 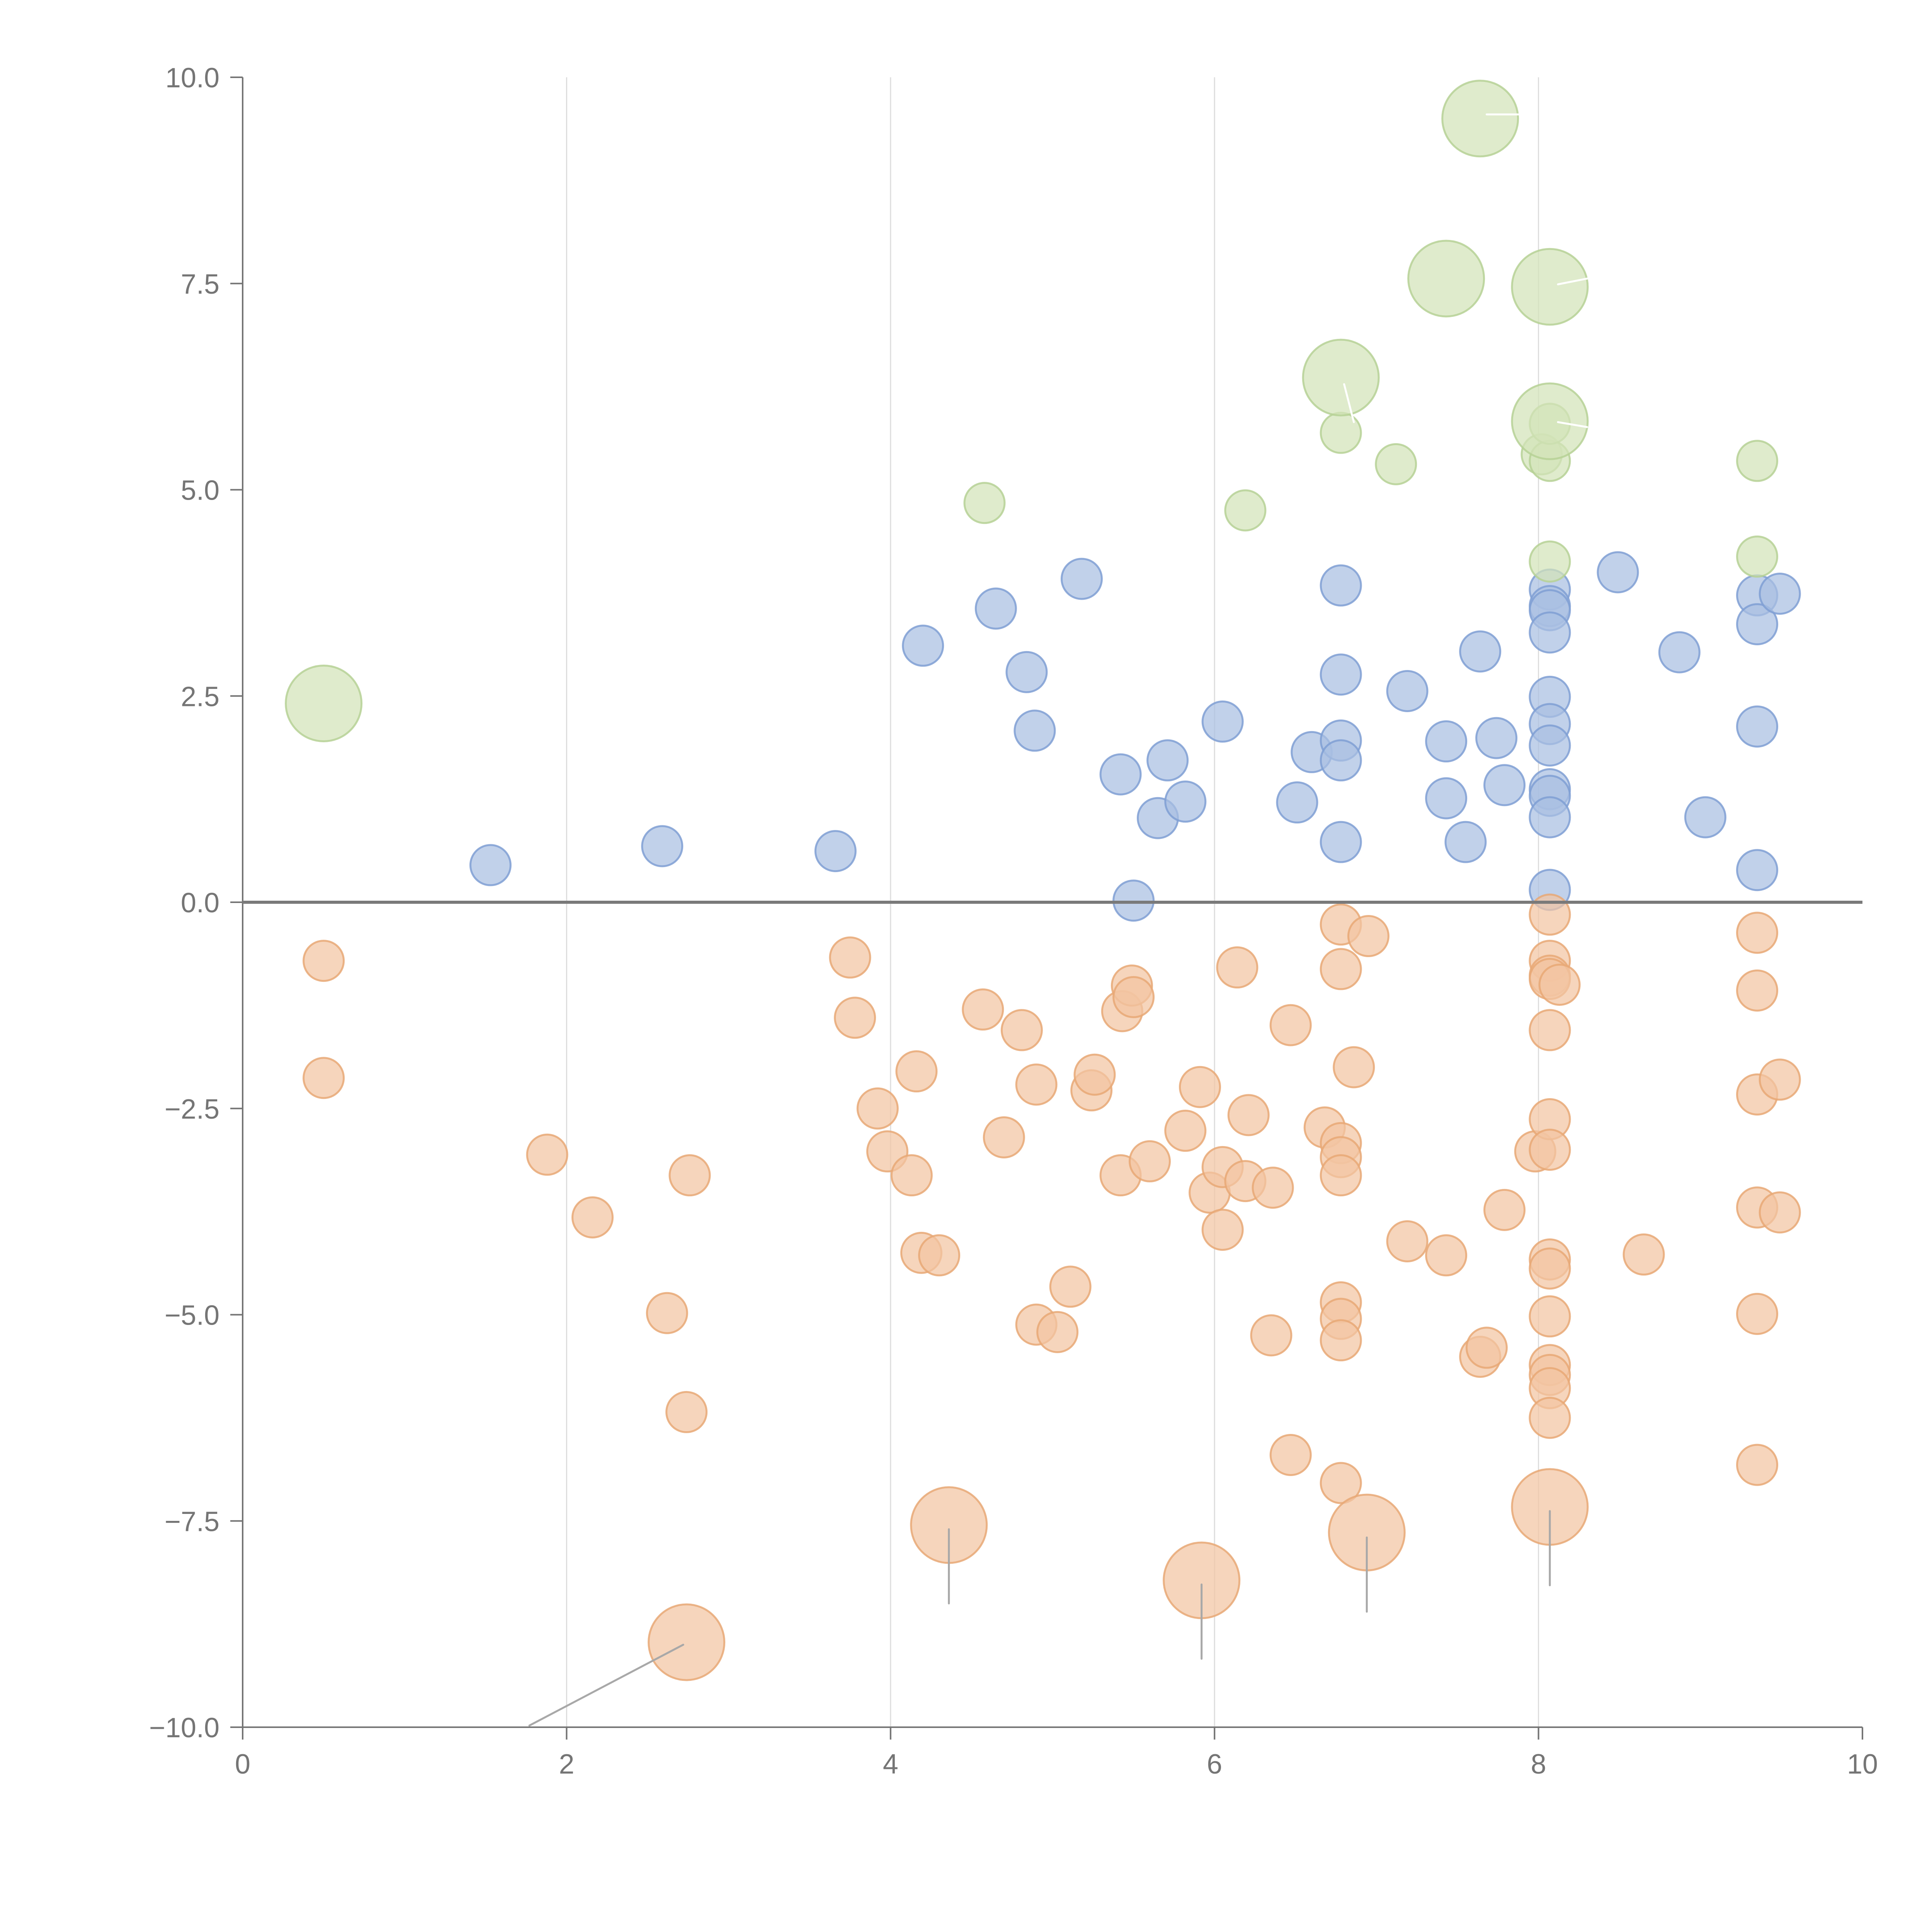 What do you see at coordinates (200, 903) in the screenshot?
I see `y-tick-label: 0.0` at bounding box center [200, 903].